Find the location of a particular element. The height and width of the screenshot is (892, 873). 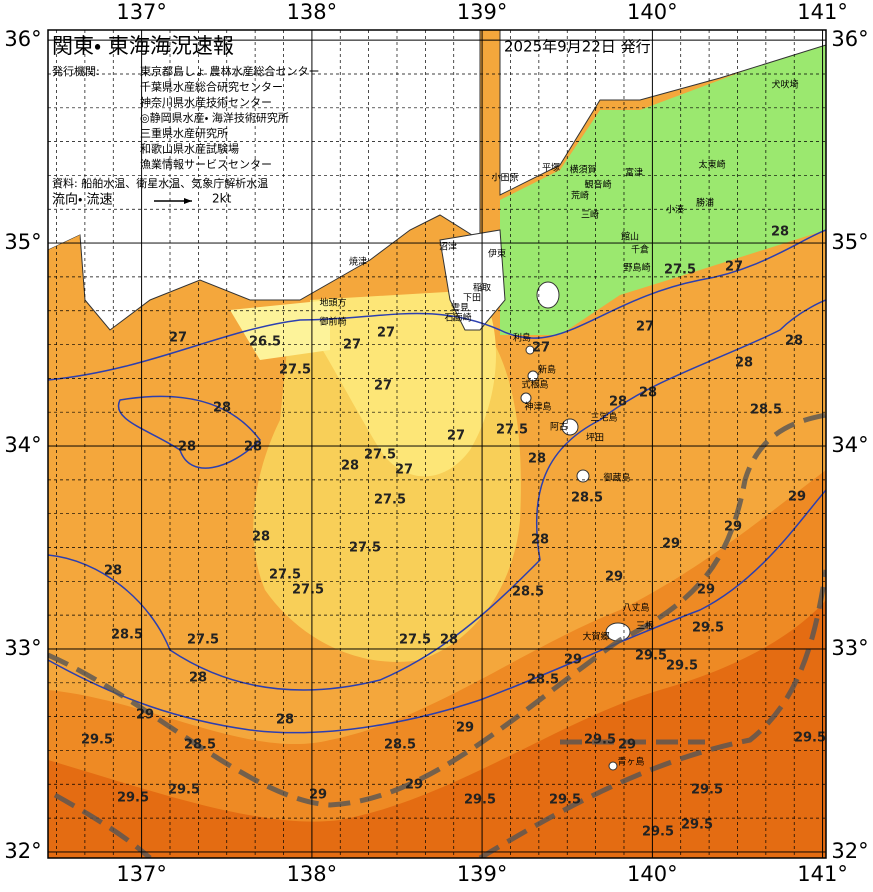

kuroshio-line is located at coordinates (652, 713).